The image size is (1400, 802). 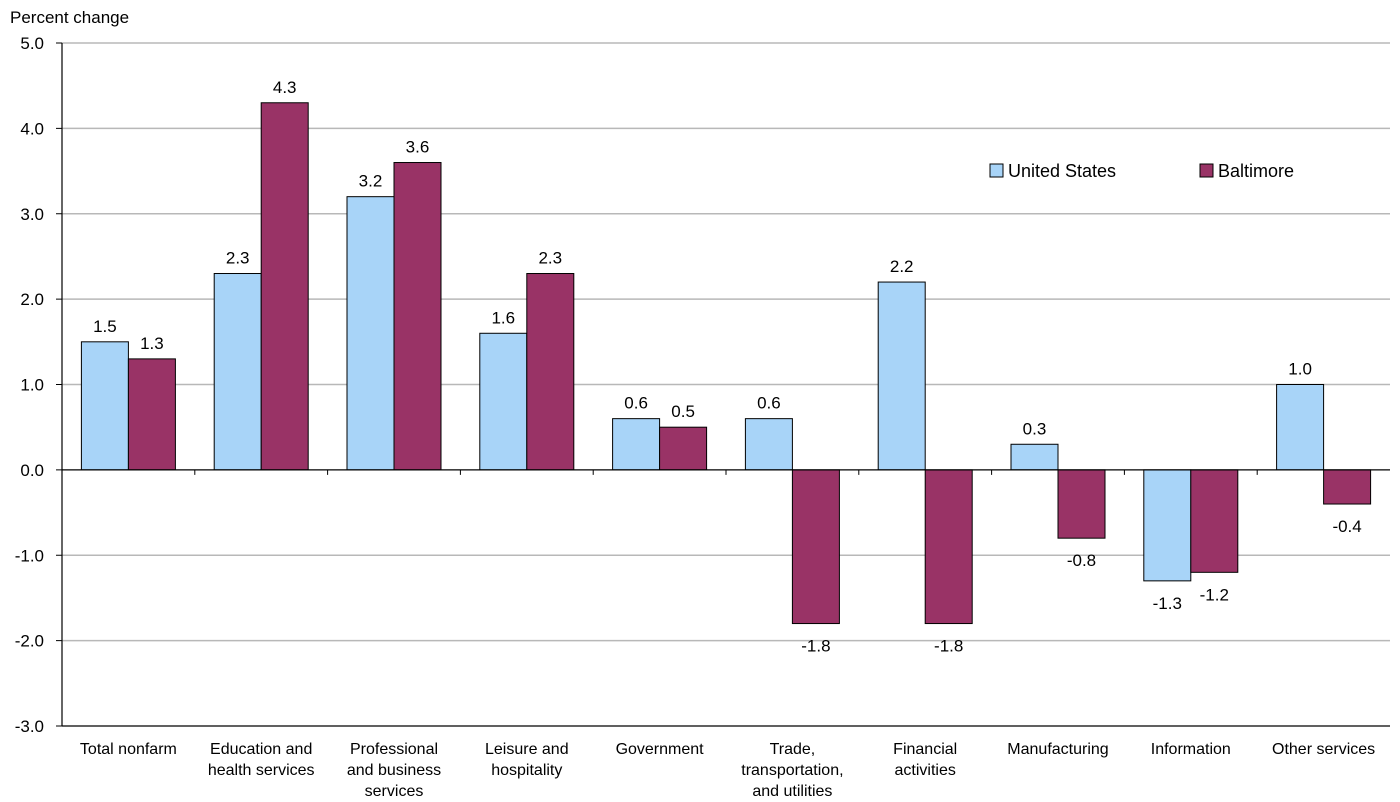 What do you see at coordinates (32, 214) in the screenshot?
I see `y-tick-label: 3.0` at bounding box center [32, 214].